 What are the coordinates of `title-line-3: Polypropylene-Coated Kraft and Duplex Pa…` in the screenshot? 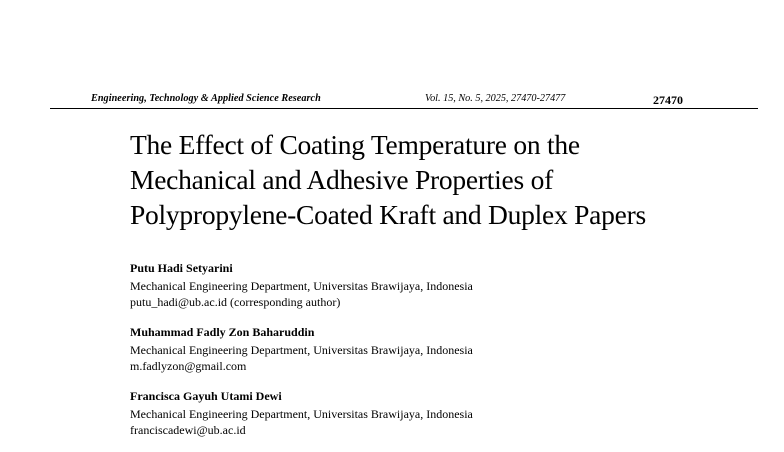 It's located at (388, 214).